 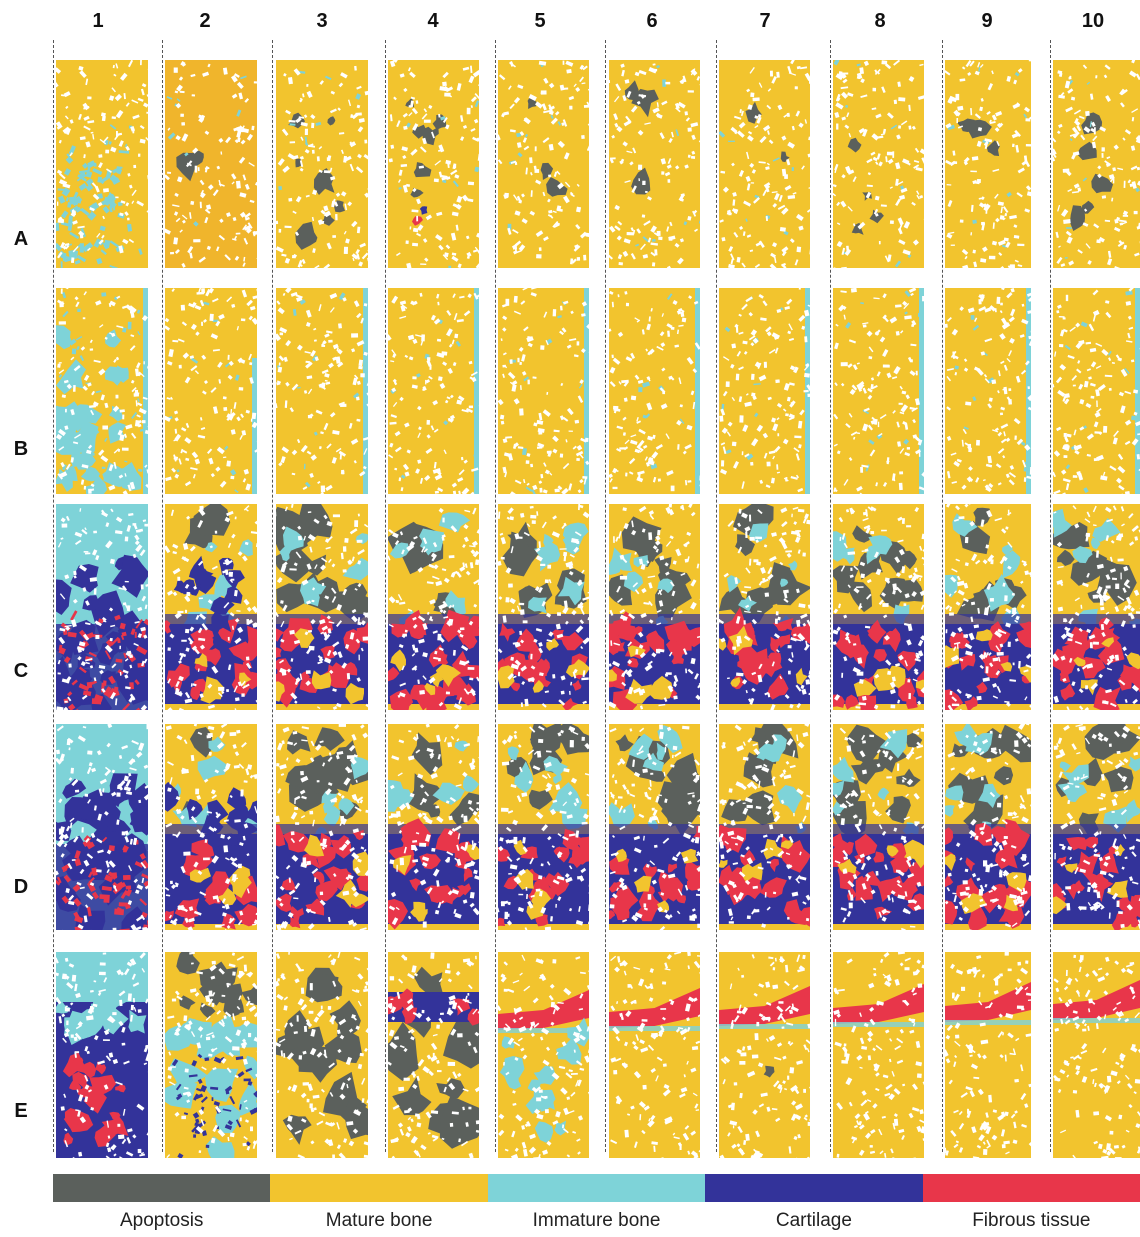 I want to click on column-label-4: 4, so click(x=433, y=21).